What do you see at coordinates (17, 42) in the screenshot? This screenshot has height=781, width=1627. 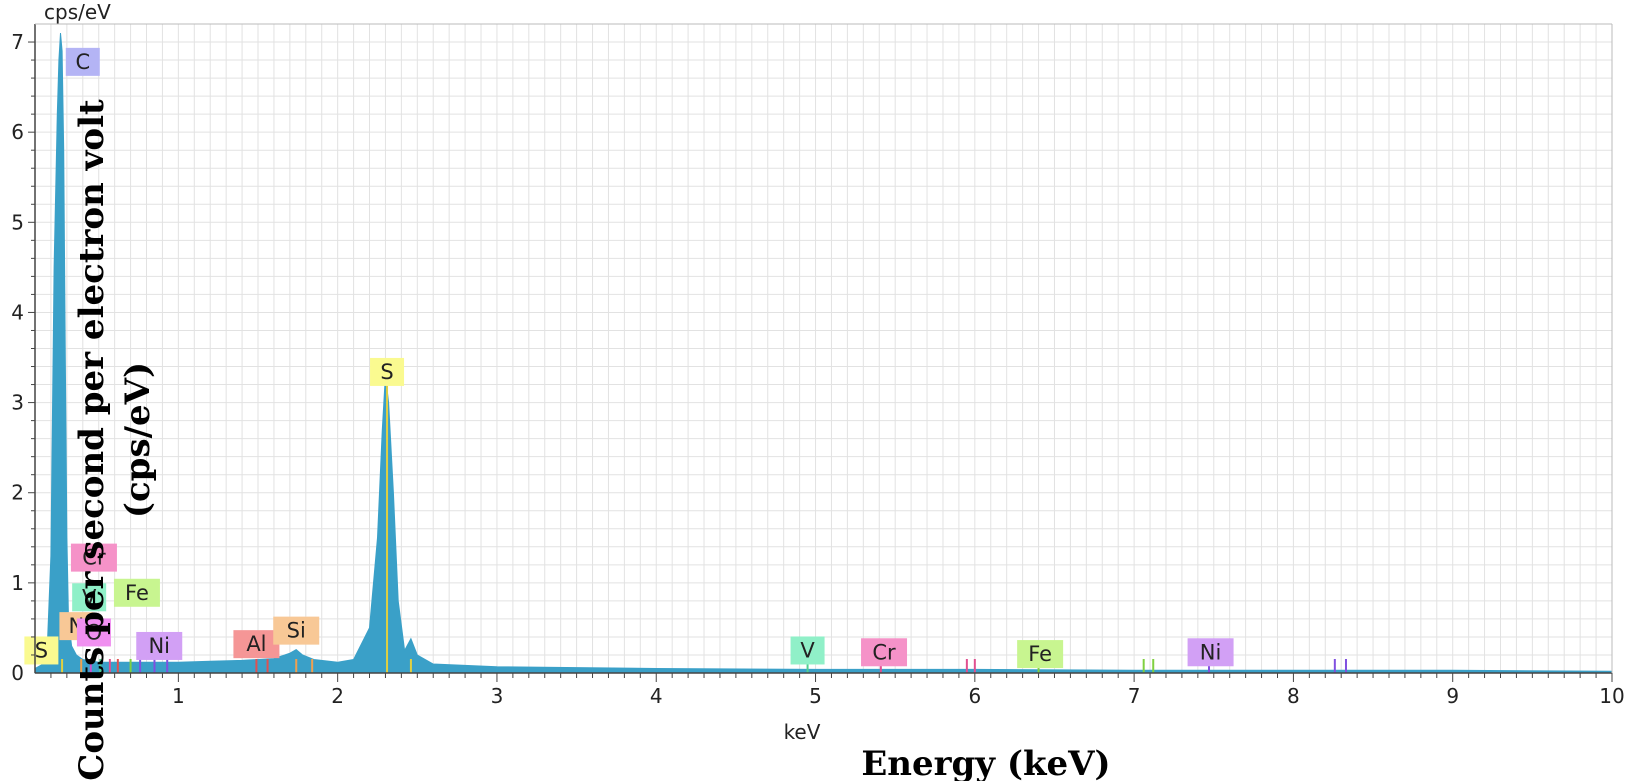 I see `y-tick-label: 7` at bounding box center [17, 42].